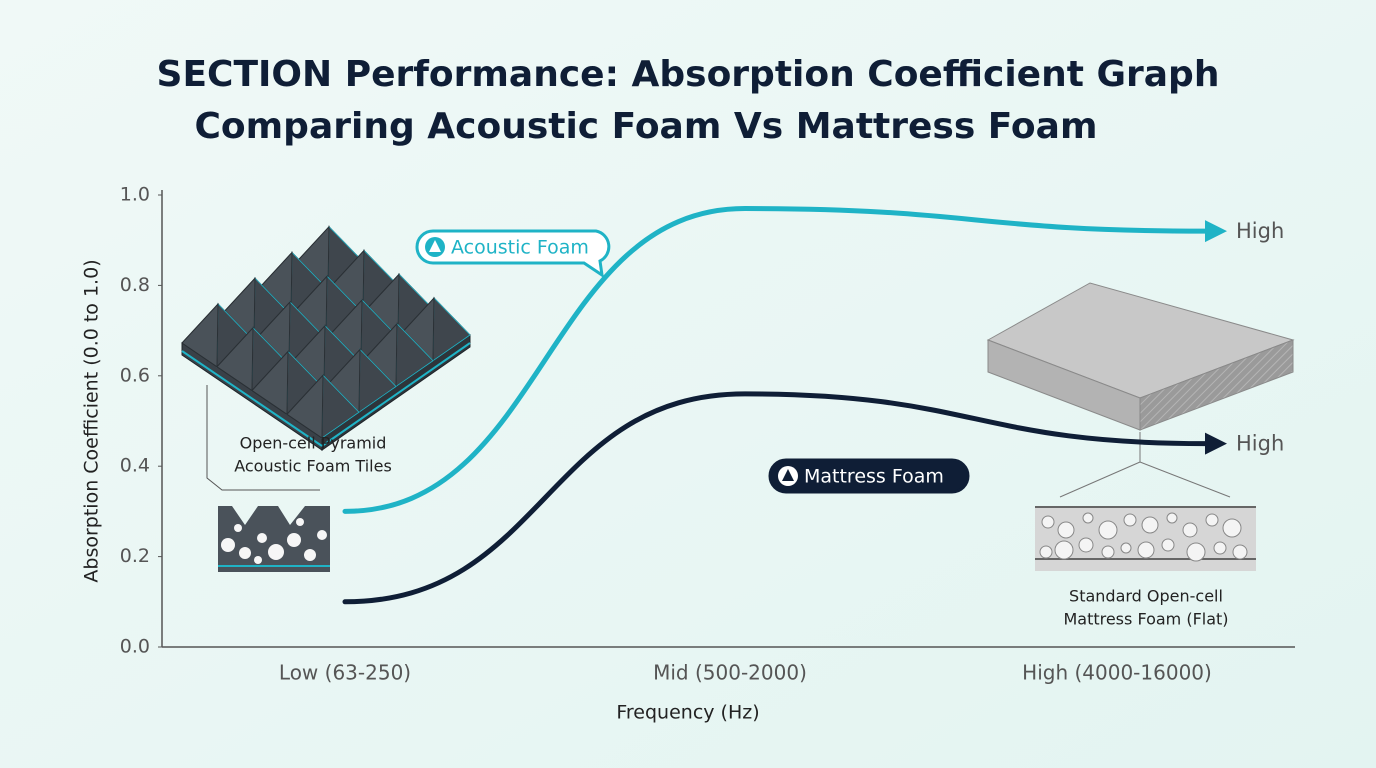  What do you see at coordinates (730, 673) in the screenshot?
I see `x-tick-label: Mid (500-2000)` at bounding box center [730, 673].